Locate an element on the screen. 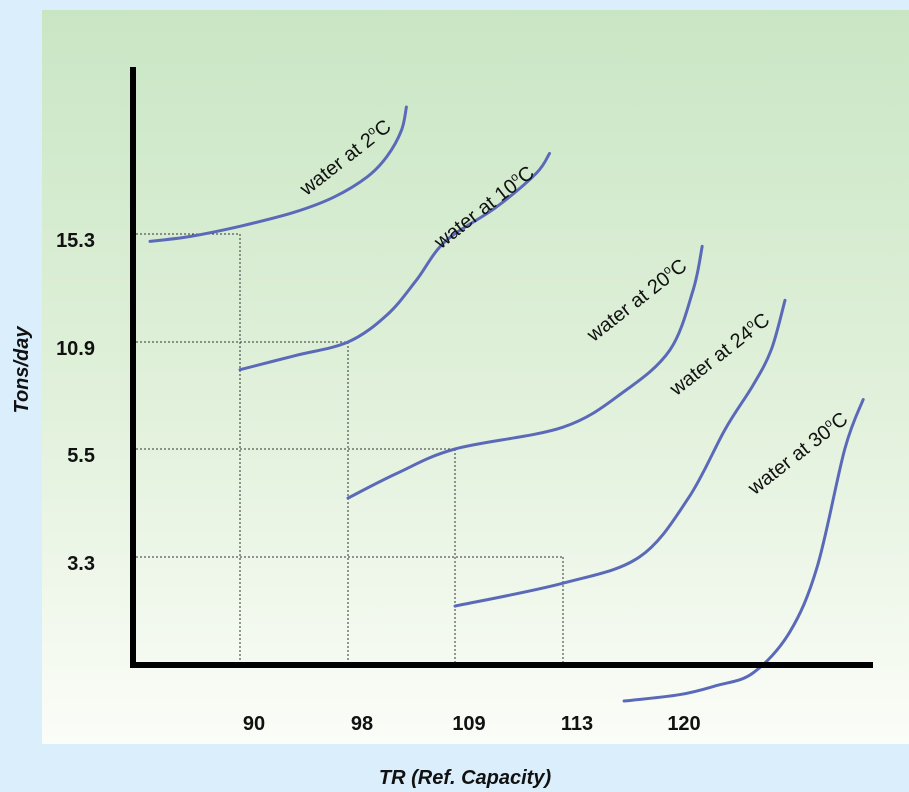  y-tick-label: 10.9 is located at coordinates (75, 349).